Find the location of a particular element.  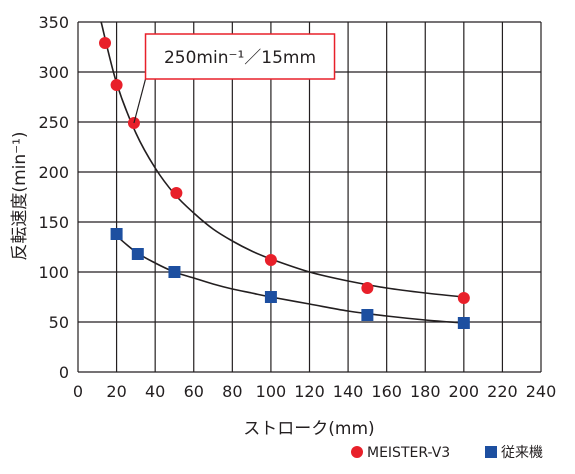

y-axis-label: 反転速度(min⁻¹) is located at coordinates (20, 195).